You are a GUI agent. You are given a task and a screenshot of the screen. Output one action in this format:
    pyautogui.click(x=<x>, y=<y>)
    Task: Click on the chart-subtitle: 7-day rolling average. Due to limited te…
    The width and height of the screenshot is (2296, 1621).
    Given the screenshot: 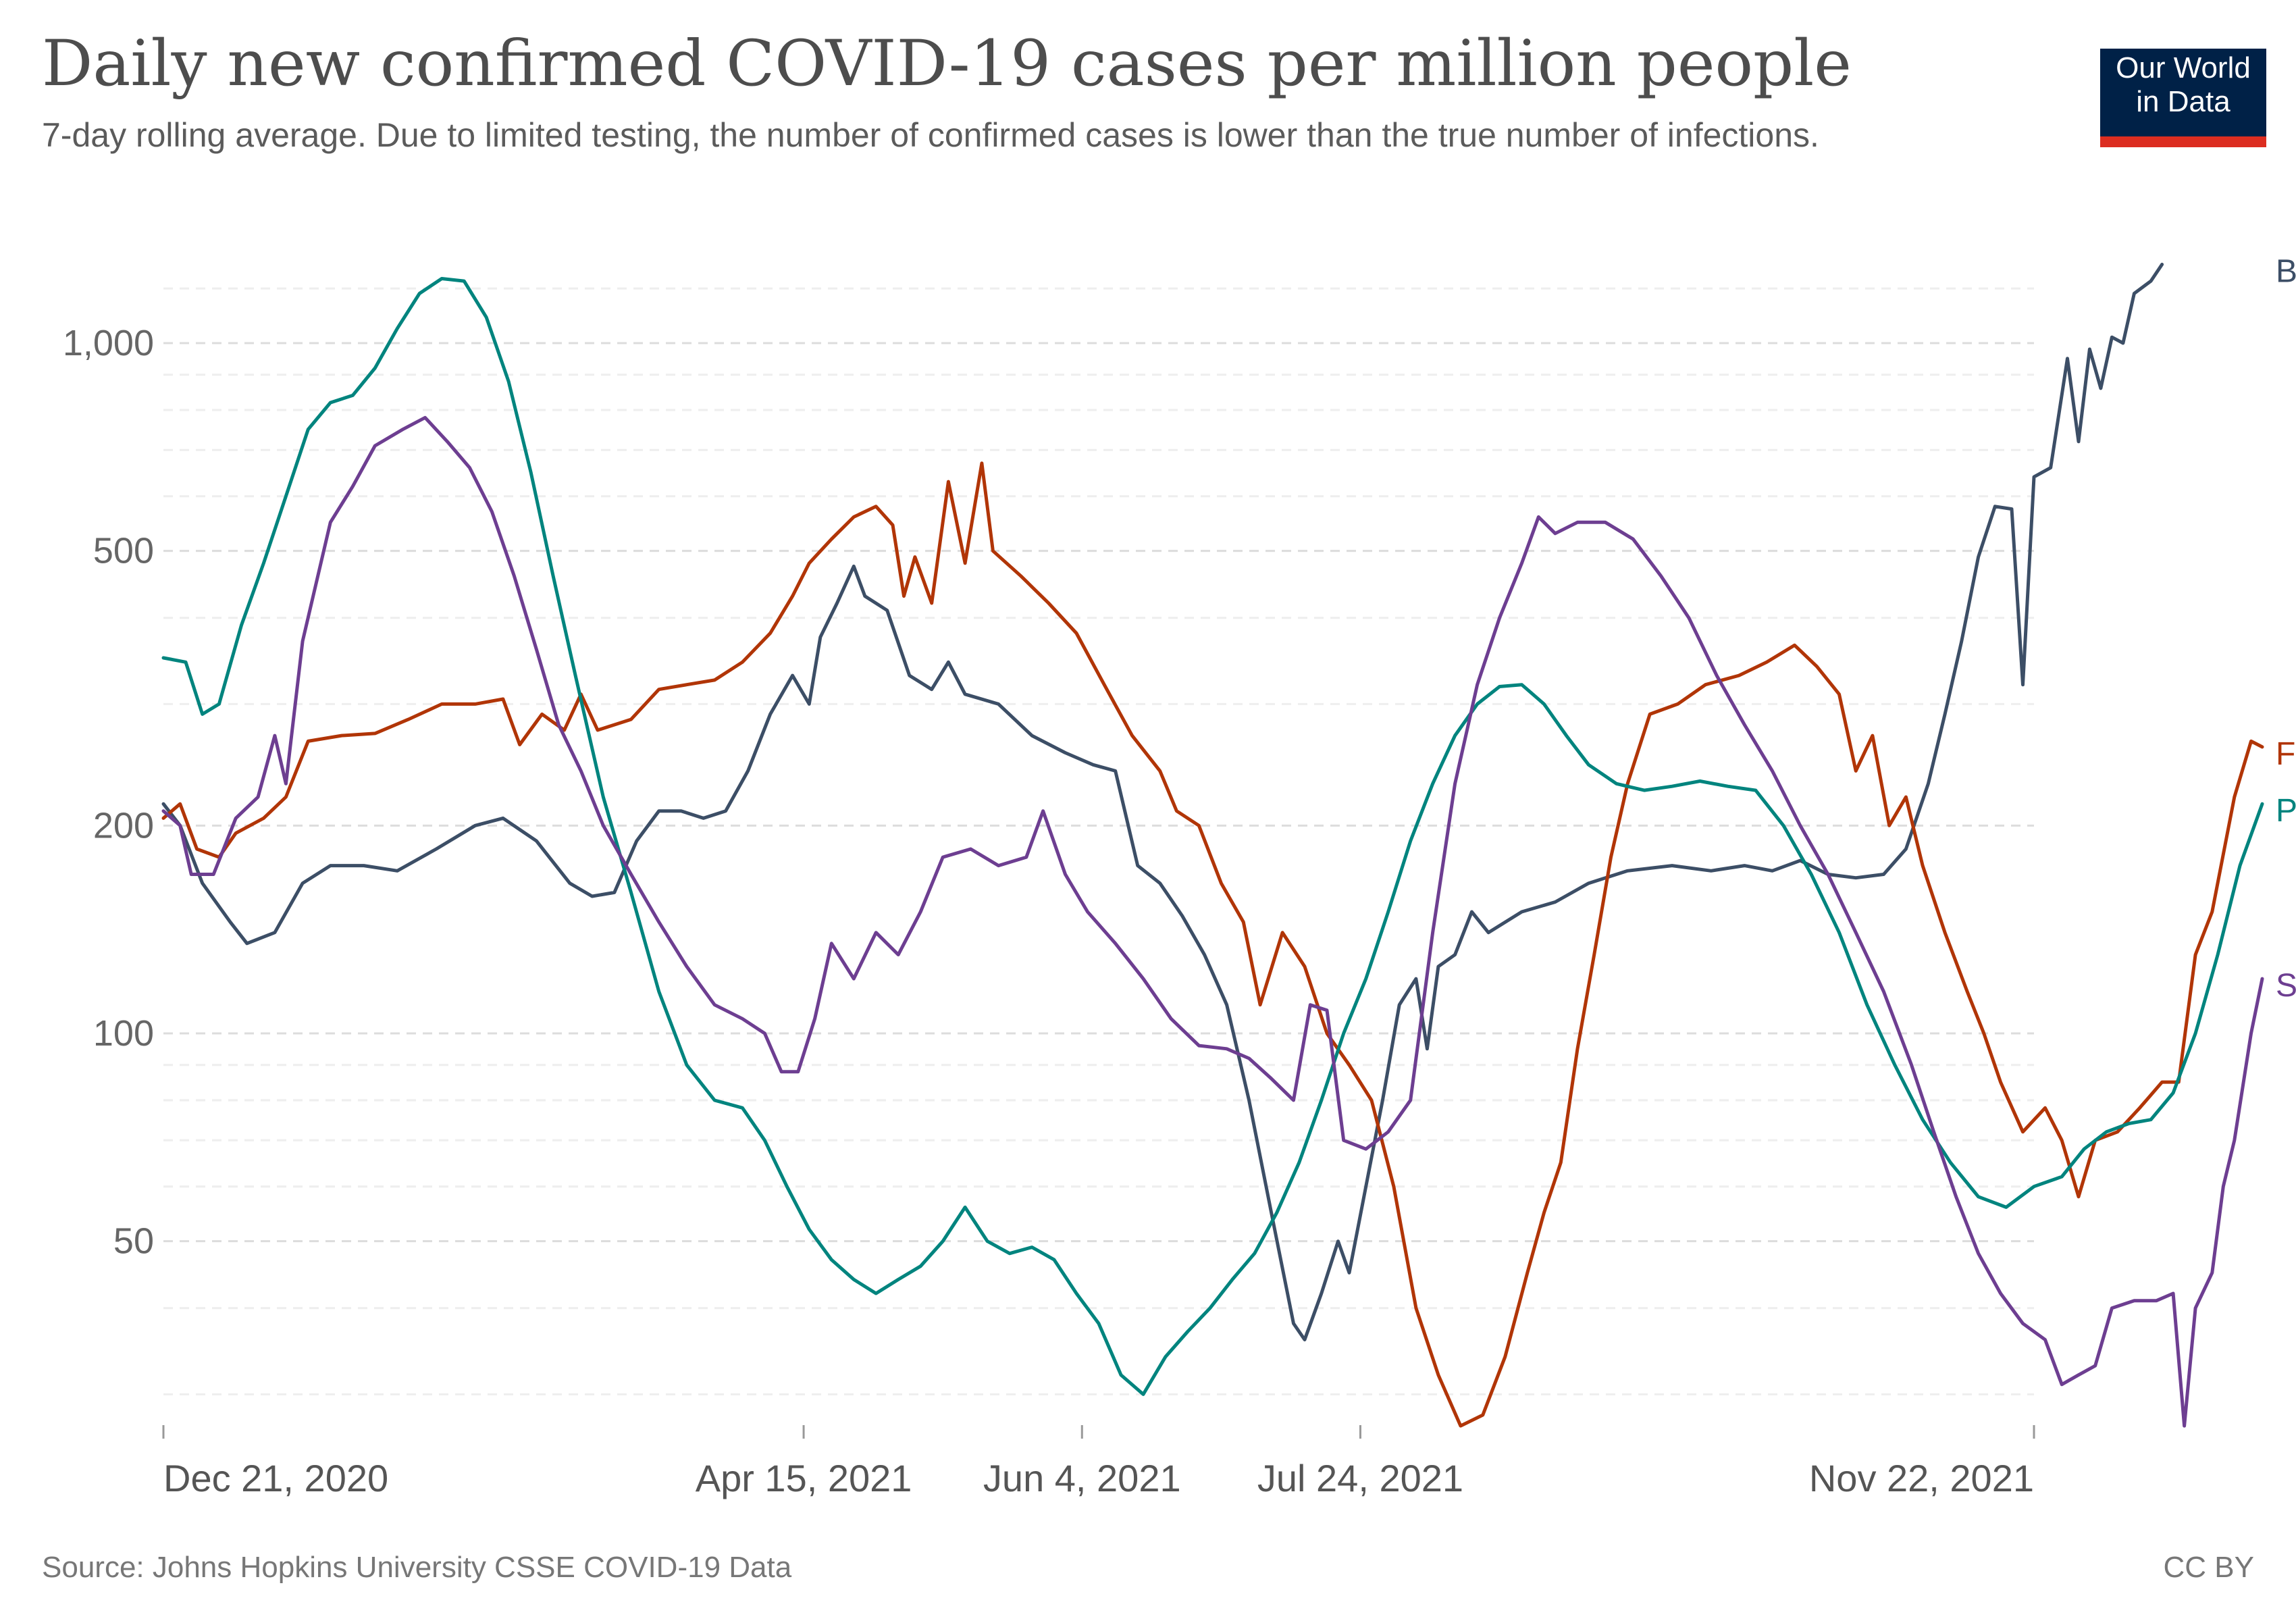 What is the action you would take?
    pyautogui.click(x=930, y=135)
    